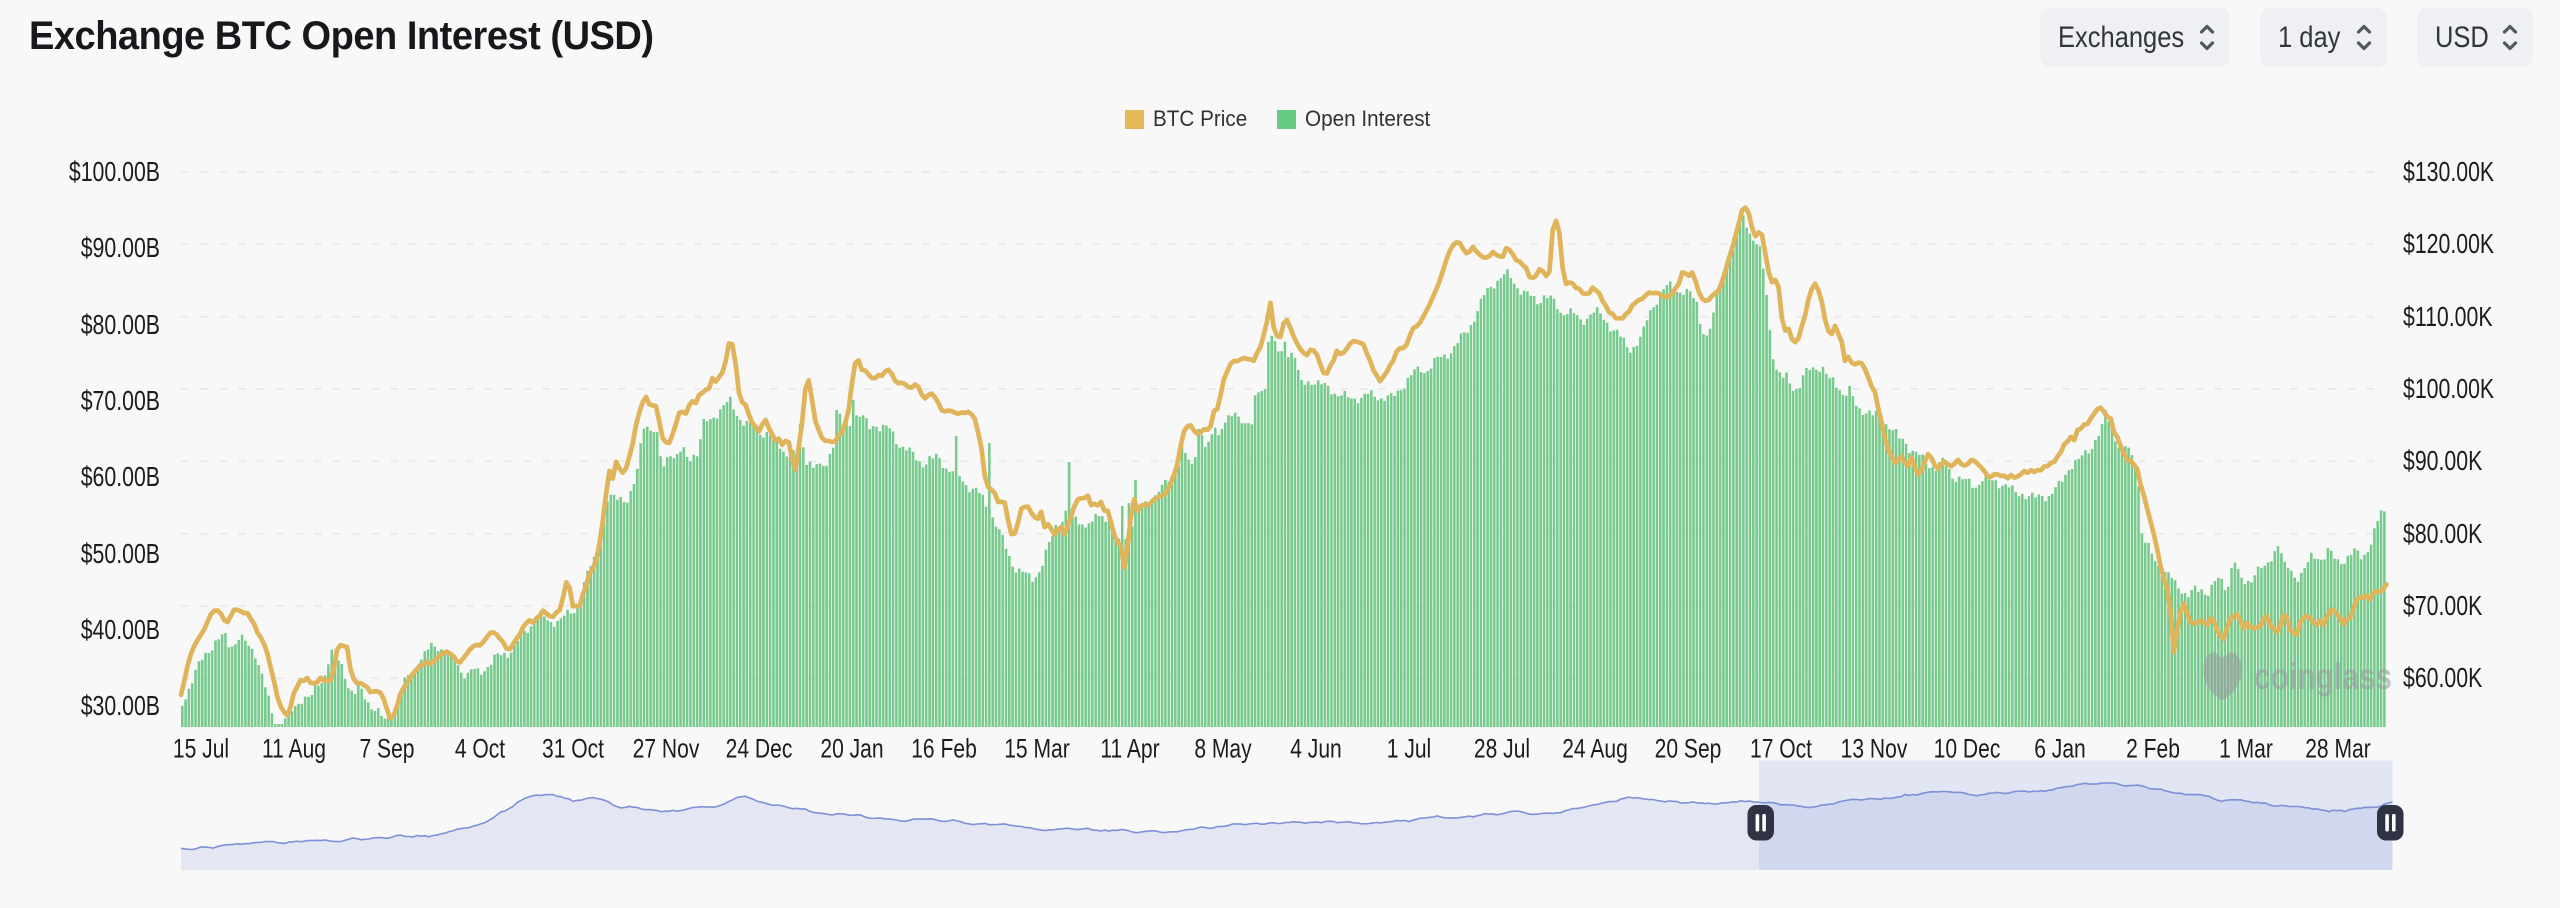  What do you see at coordinates (2323, 676) in the screenshot?
I see `svg-text: coinglass` at bounding box center [2323, 676].